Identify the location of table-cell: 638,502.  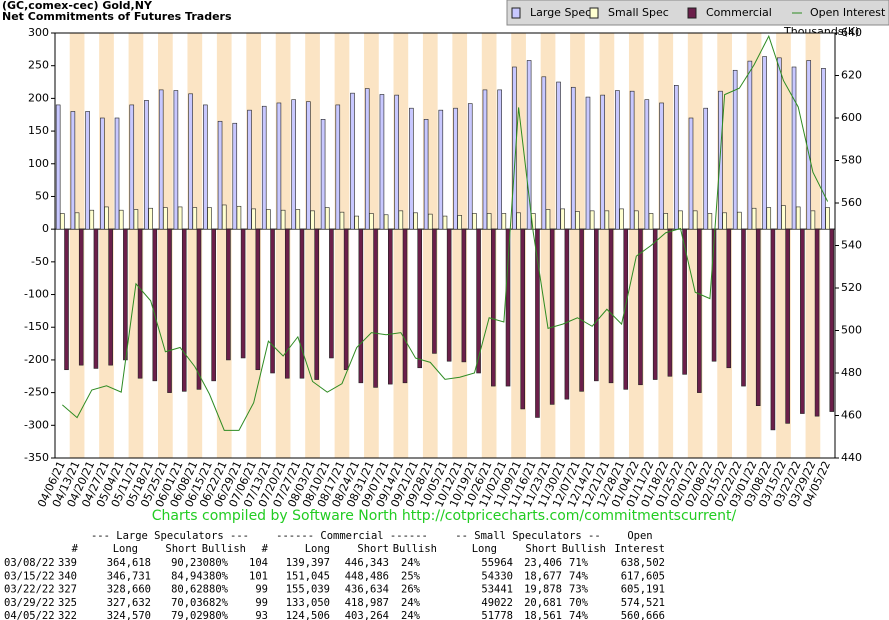
(643, 563).